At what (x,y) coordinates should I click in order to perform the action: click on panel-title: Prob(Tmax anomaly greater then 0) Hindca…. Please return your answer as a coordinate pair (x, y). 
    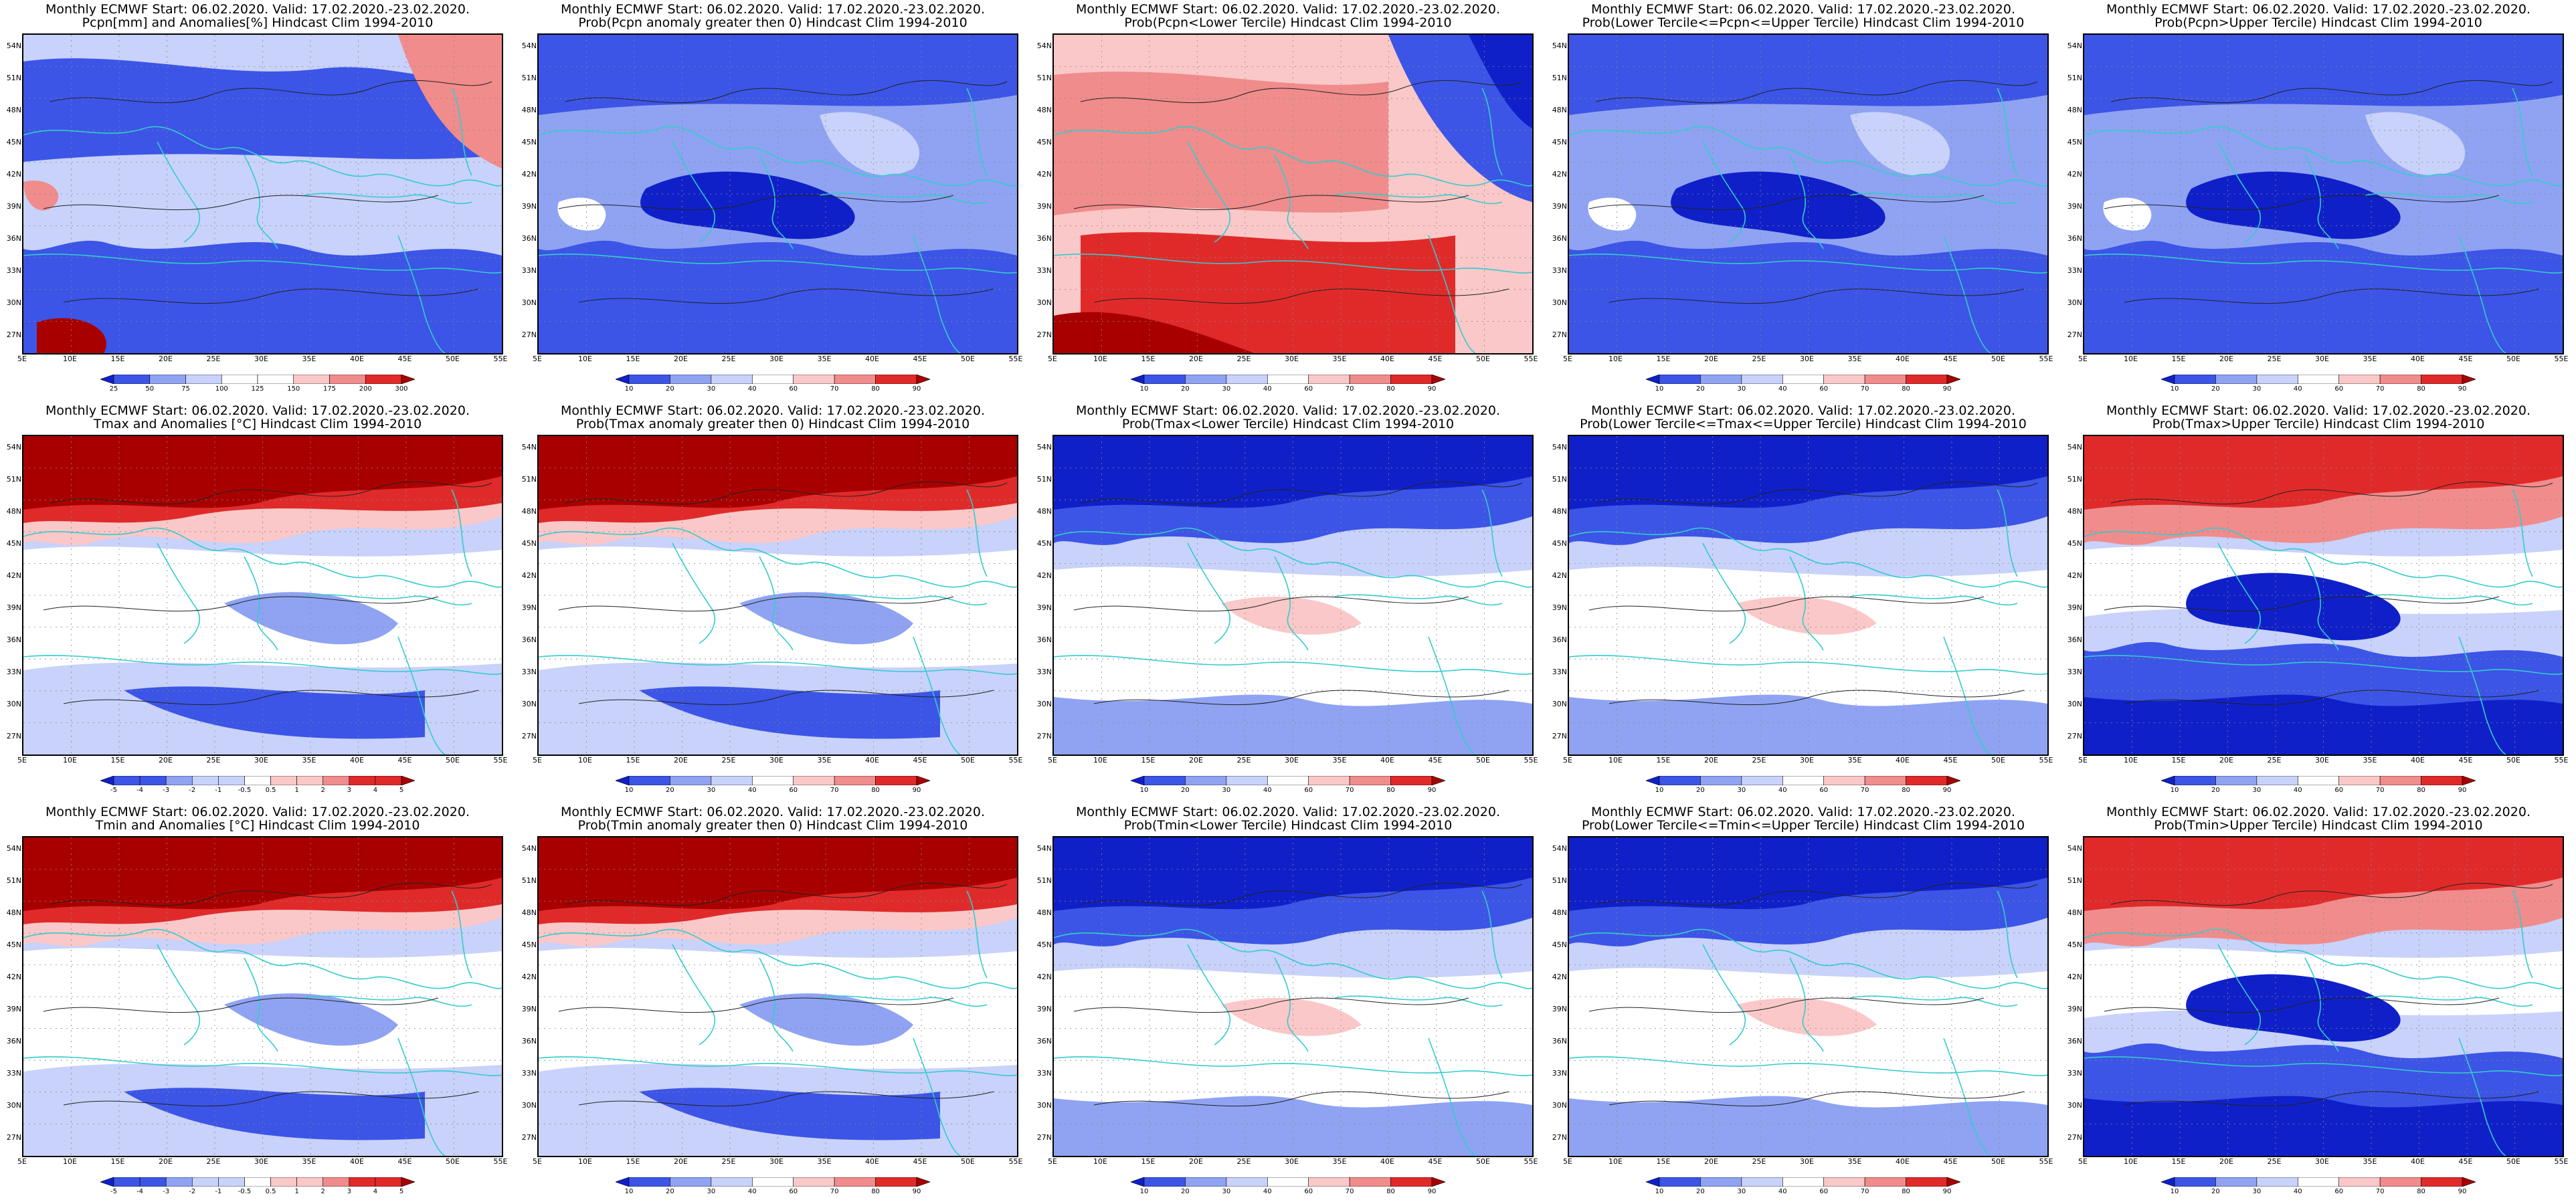
    Looking at the image, I should click on (773, 424).